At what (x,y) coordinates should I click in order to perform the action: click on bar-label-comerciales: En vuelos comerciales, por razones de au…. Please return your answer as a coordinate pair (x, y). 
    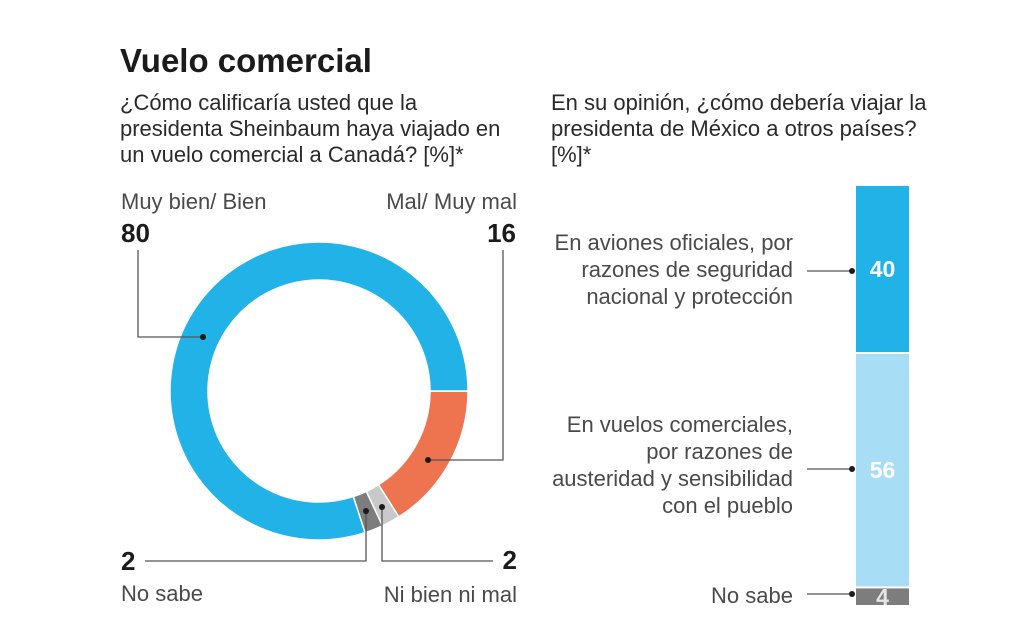
    Looking at the image, I should click on (672, 465).